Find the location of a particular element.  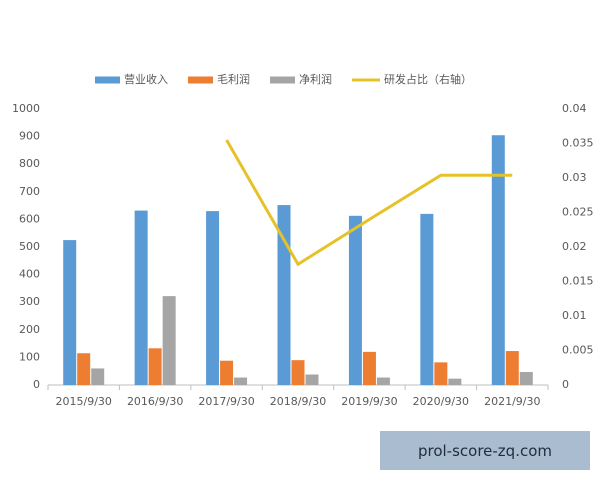

watermark: prol-score-zq.com is located at coordinates (485, 450).